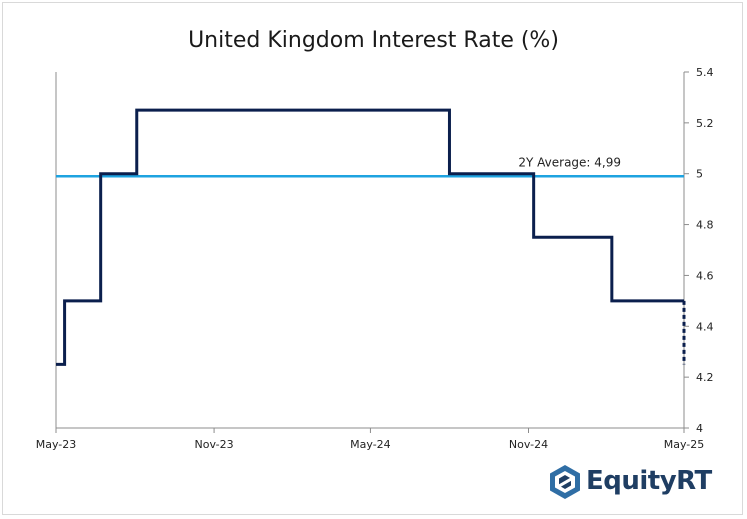  What do you see at coordinates (373, 40) in the screenshot?
I see `chart-title: United Kingdom Interest Rate (%)` at bounding box center [373, 40].